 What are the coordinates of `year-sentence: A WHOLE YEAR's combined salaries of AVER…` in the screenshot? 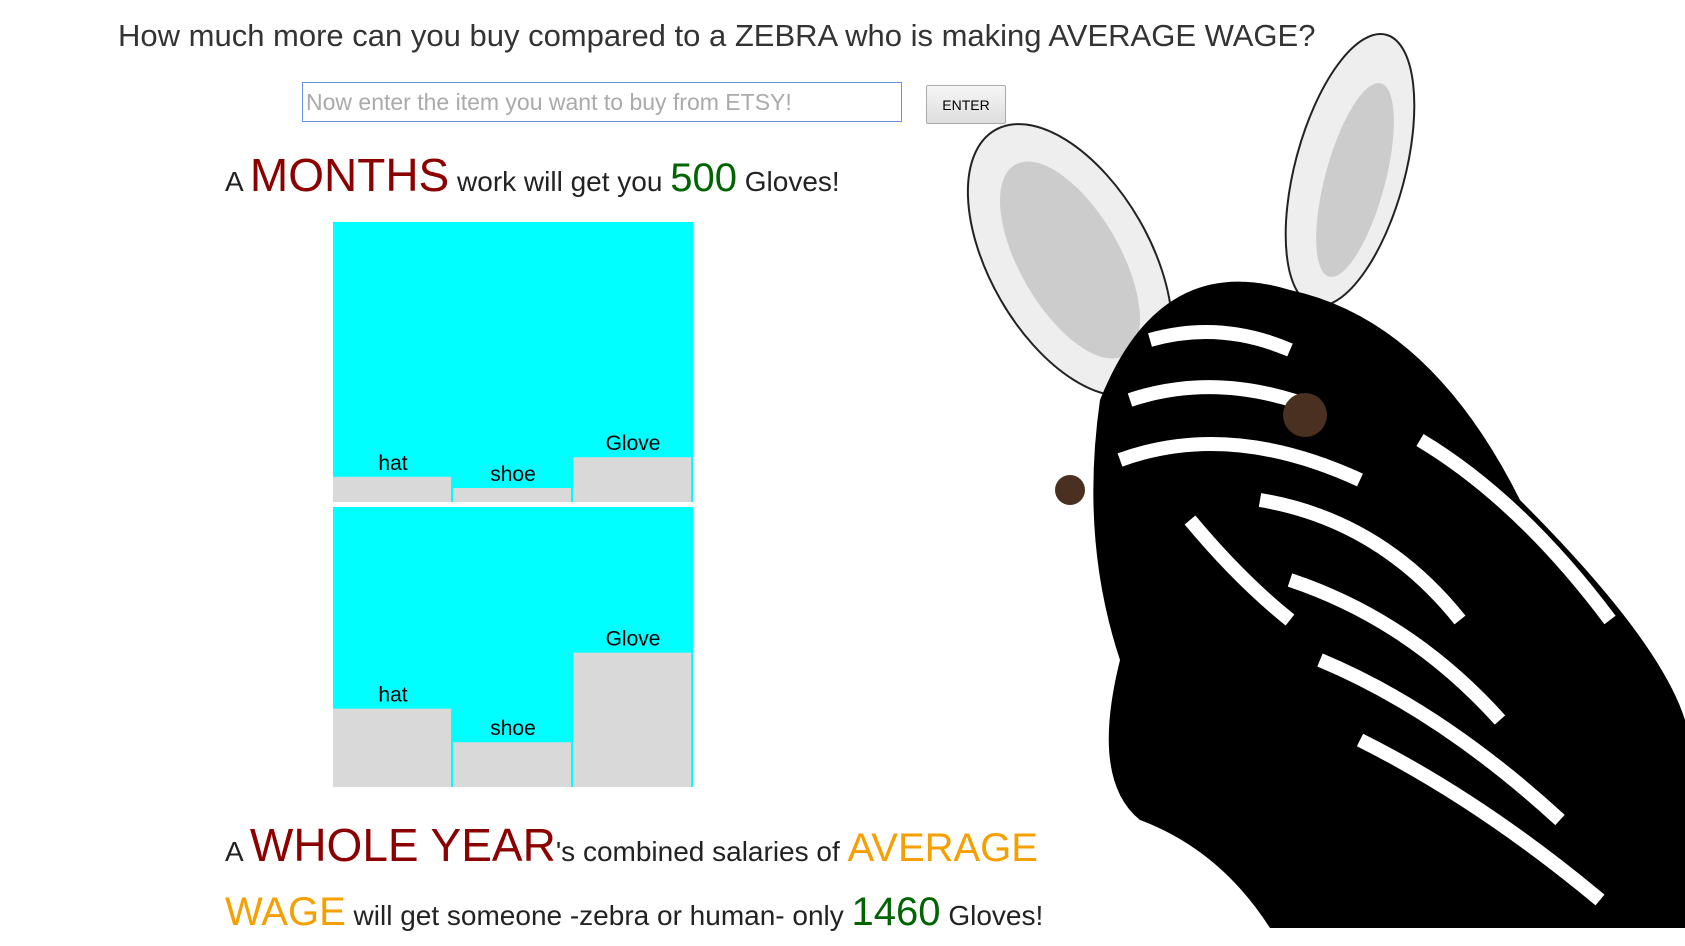 It's located at (660, 880).